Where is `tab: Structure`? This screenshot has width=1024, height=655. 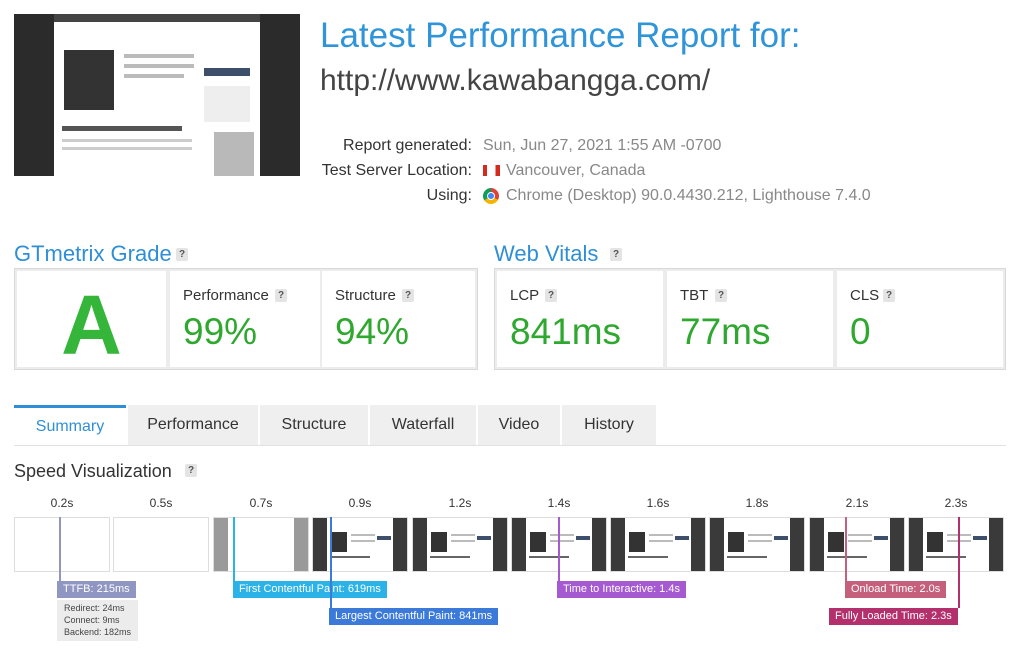 tab: Structure is located at coordinates (314, 425).